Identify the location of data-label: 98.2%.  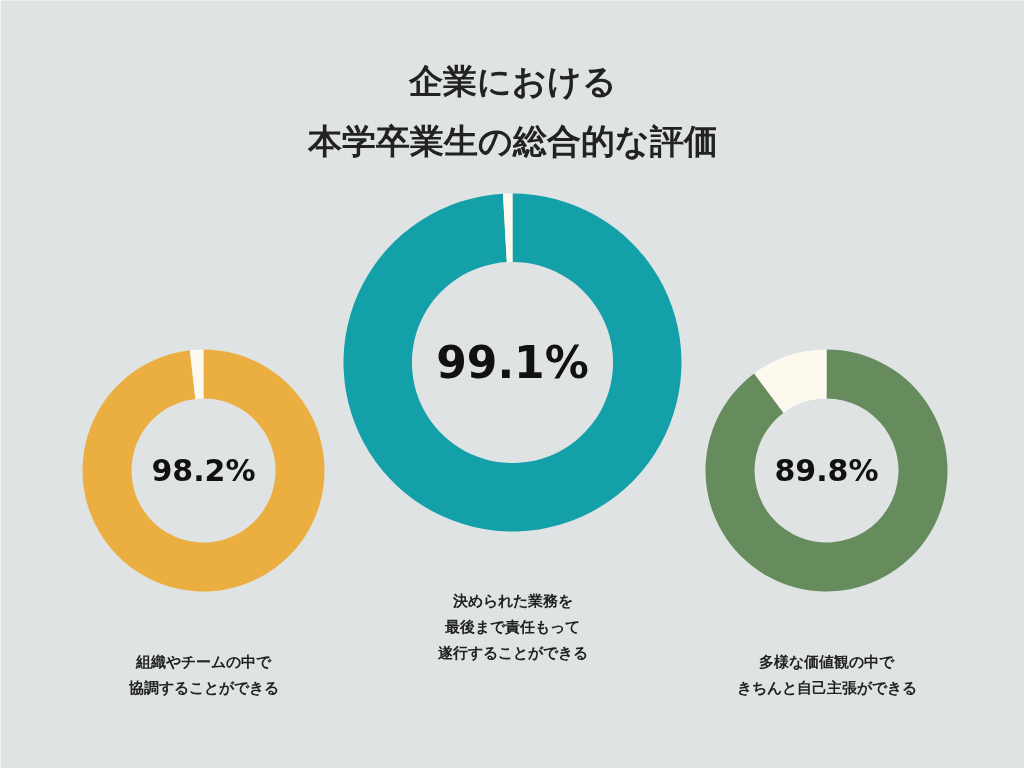
(203, 470).